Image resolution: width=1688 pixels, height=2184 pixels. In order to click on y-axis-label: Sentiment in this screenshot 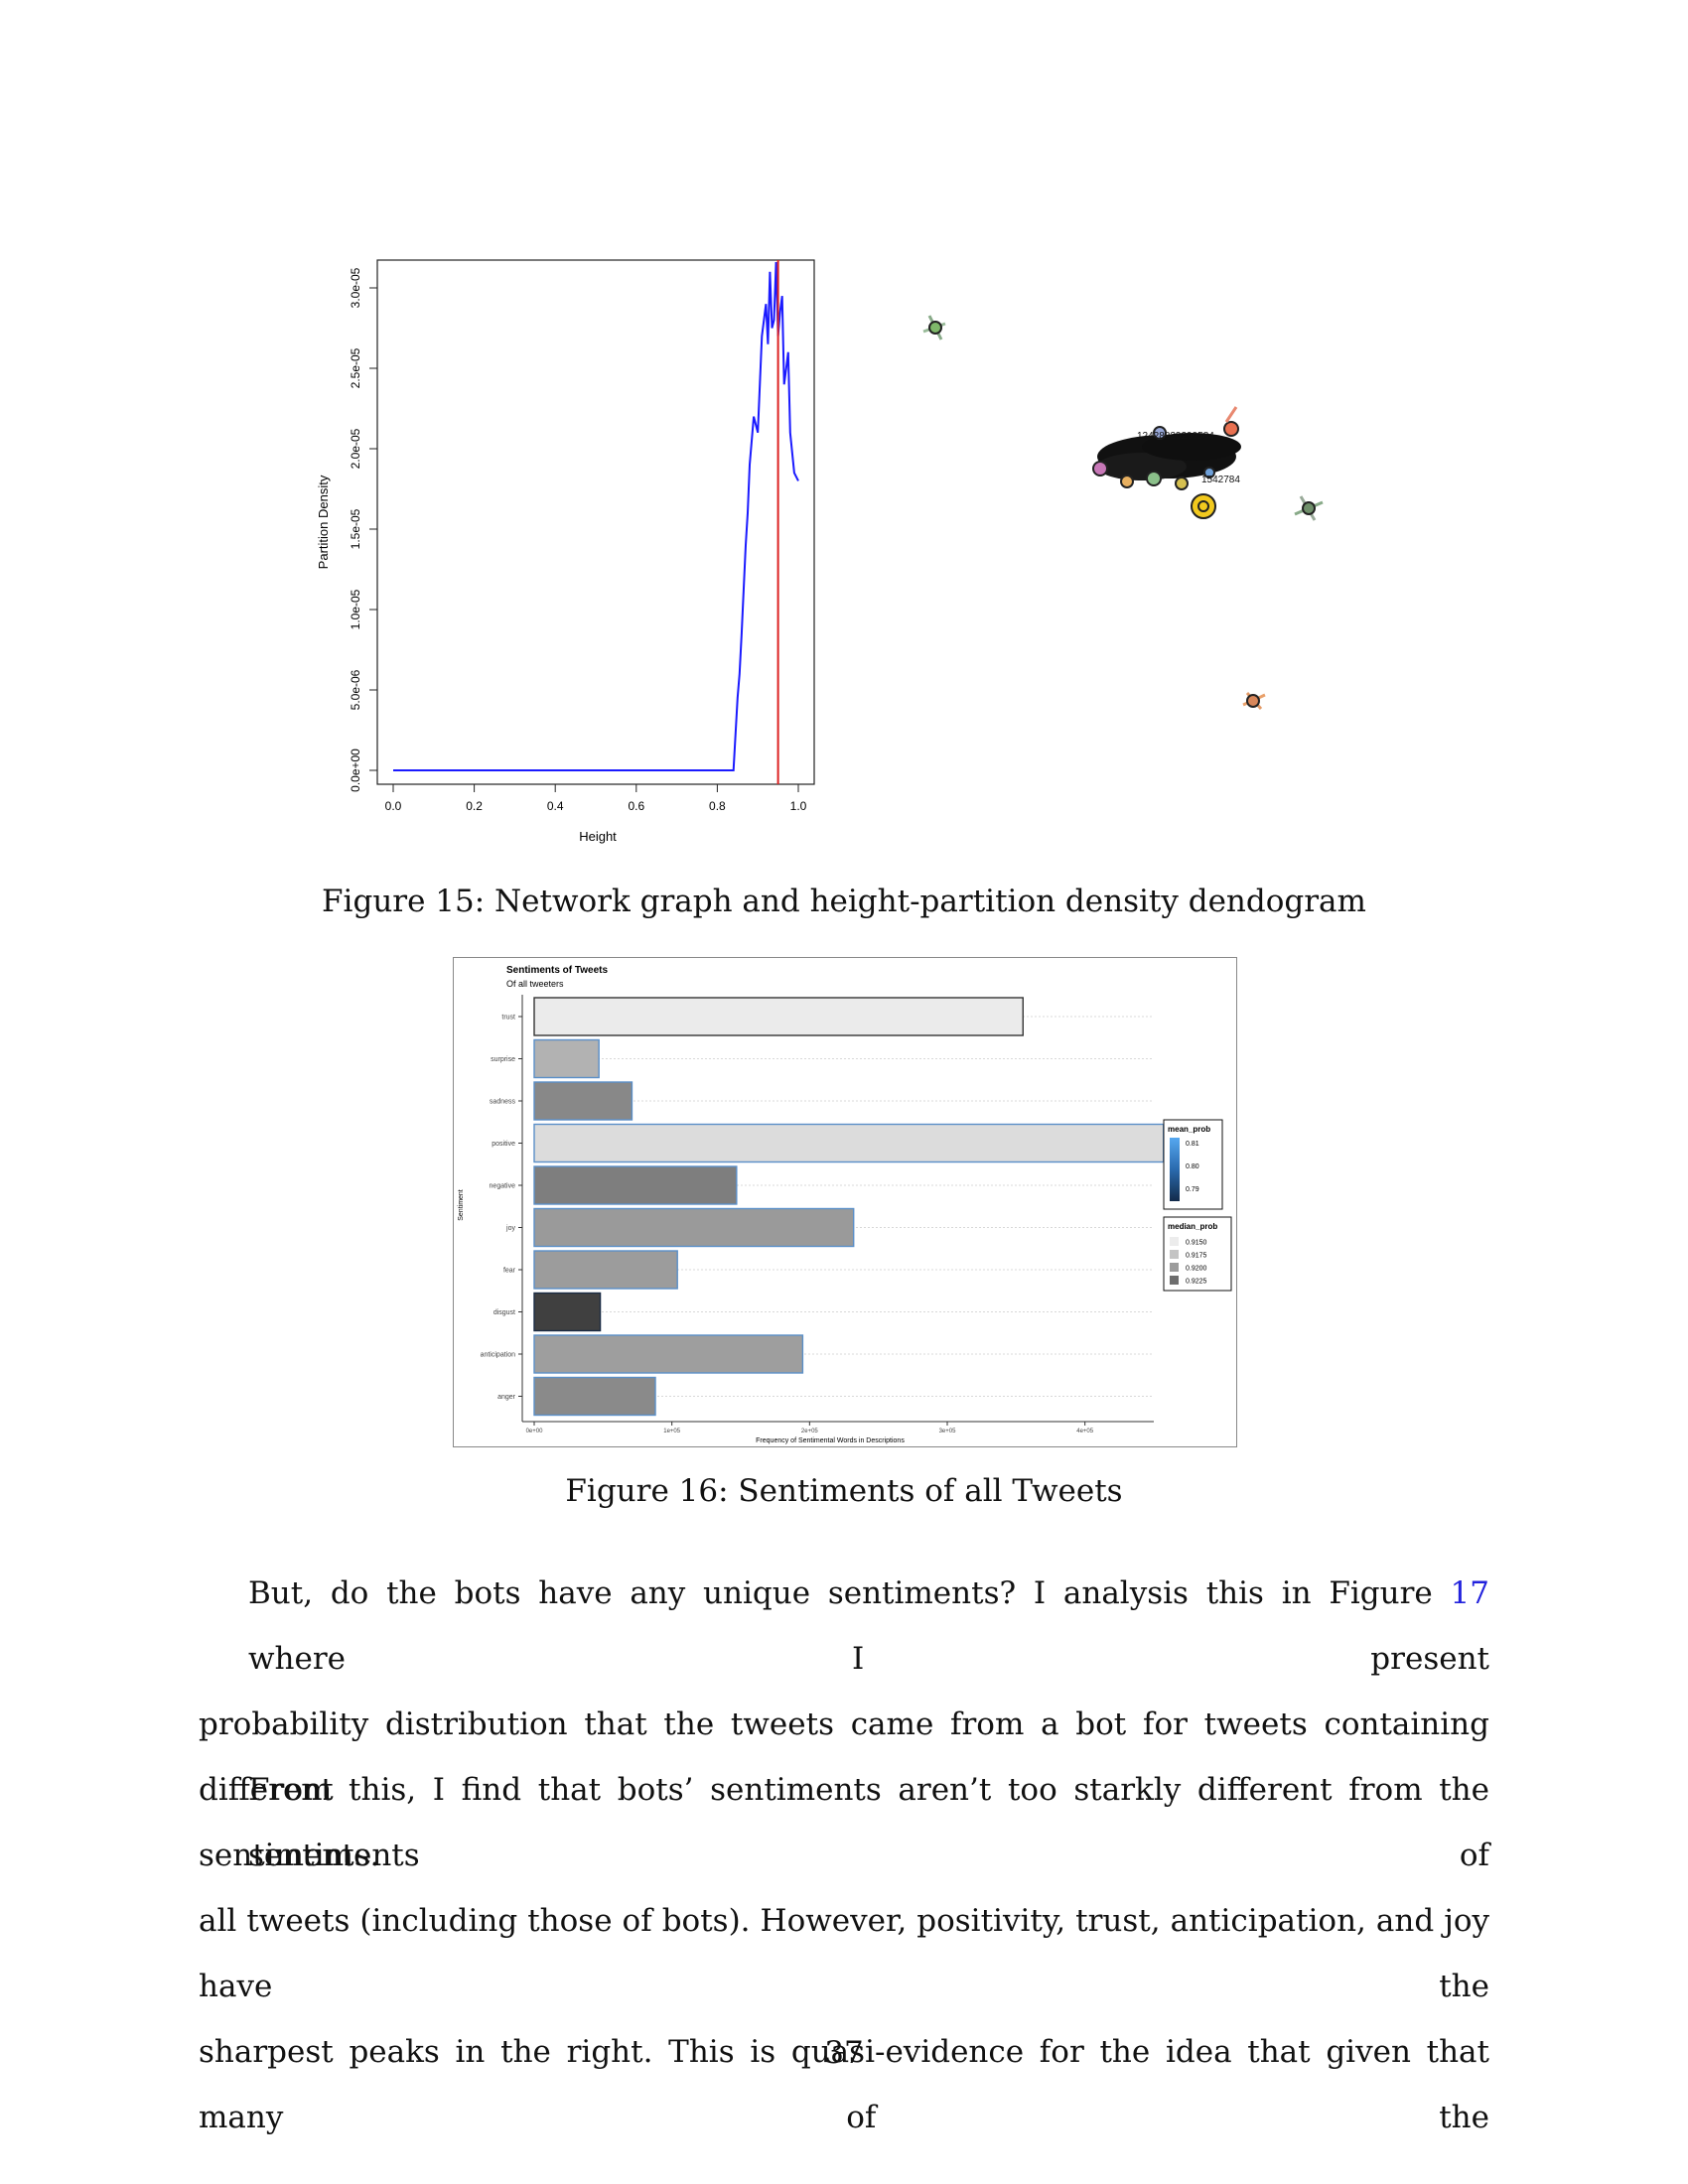, I will do `click(461, 1205)`.